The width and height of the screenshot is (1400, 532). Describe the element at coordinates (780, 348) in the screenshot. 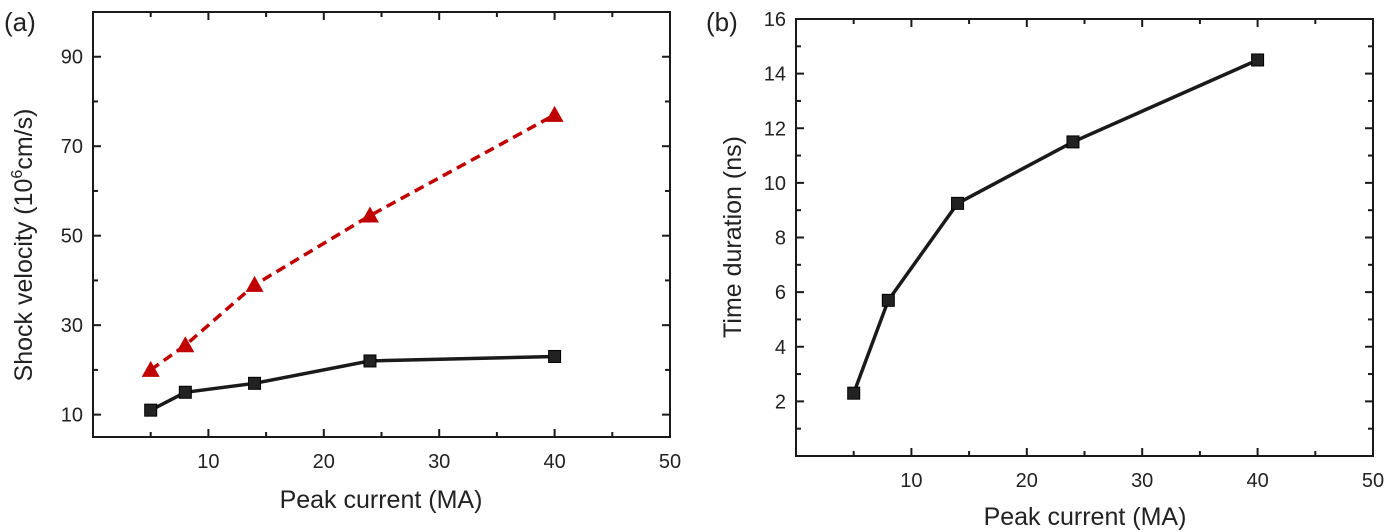

I see `y-tick-label: 4` at that location.